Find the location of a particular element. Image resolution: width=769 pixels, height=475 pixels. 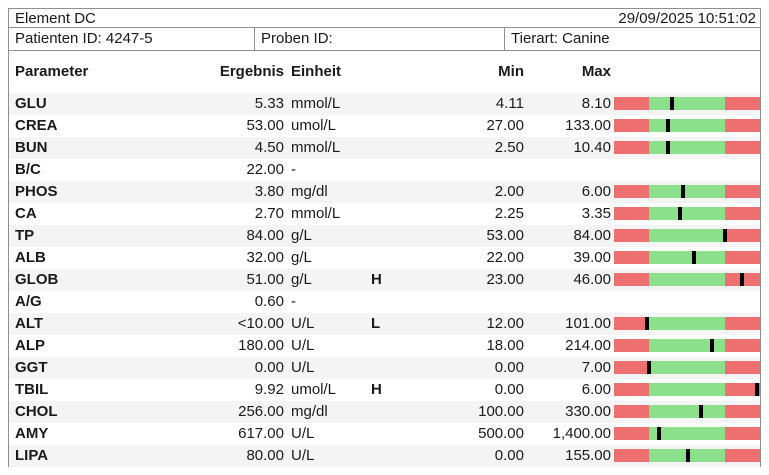

result-value: 180.00 is located at coordinates (261, 345).